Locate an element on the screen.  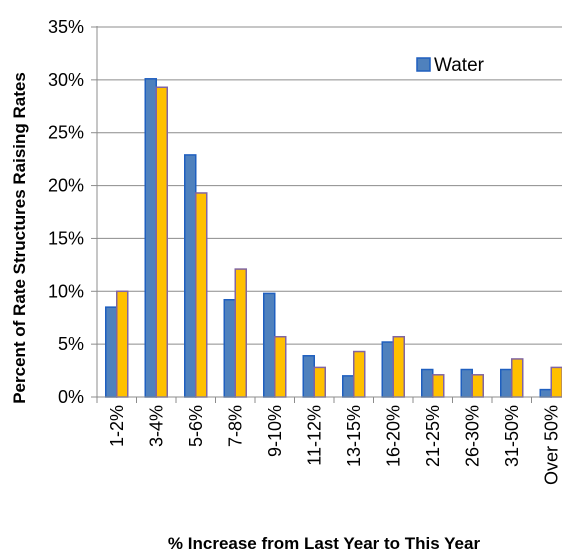
y-tick-label: 10% is located at coordinates (66, 291).